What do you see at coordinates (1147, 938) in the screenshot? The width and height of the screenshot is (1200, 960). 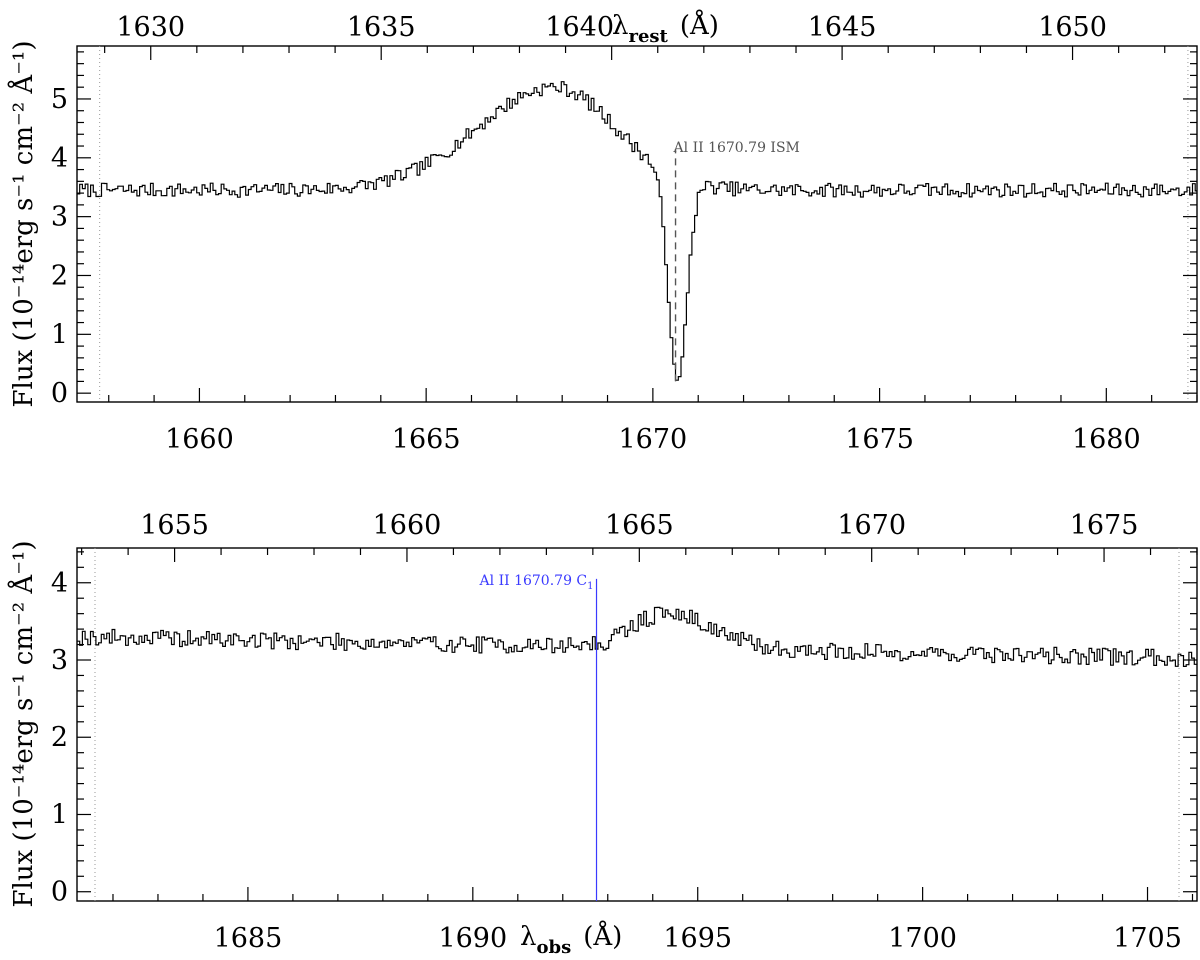 I see `x-tick-label: 1705` at bounding box center [1147, 938].